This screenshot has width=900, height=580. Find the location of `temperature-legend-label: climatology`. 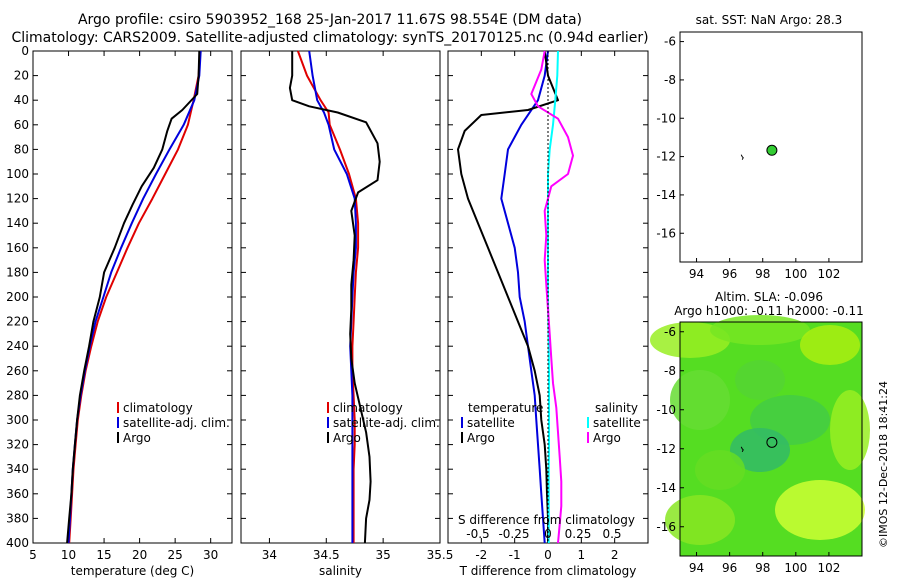

temperature-legend-label: climatology is located at coordinates (158, 408).